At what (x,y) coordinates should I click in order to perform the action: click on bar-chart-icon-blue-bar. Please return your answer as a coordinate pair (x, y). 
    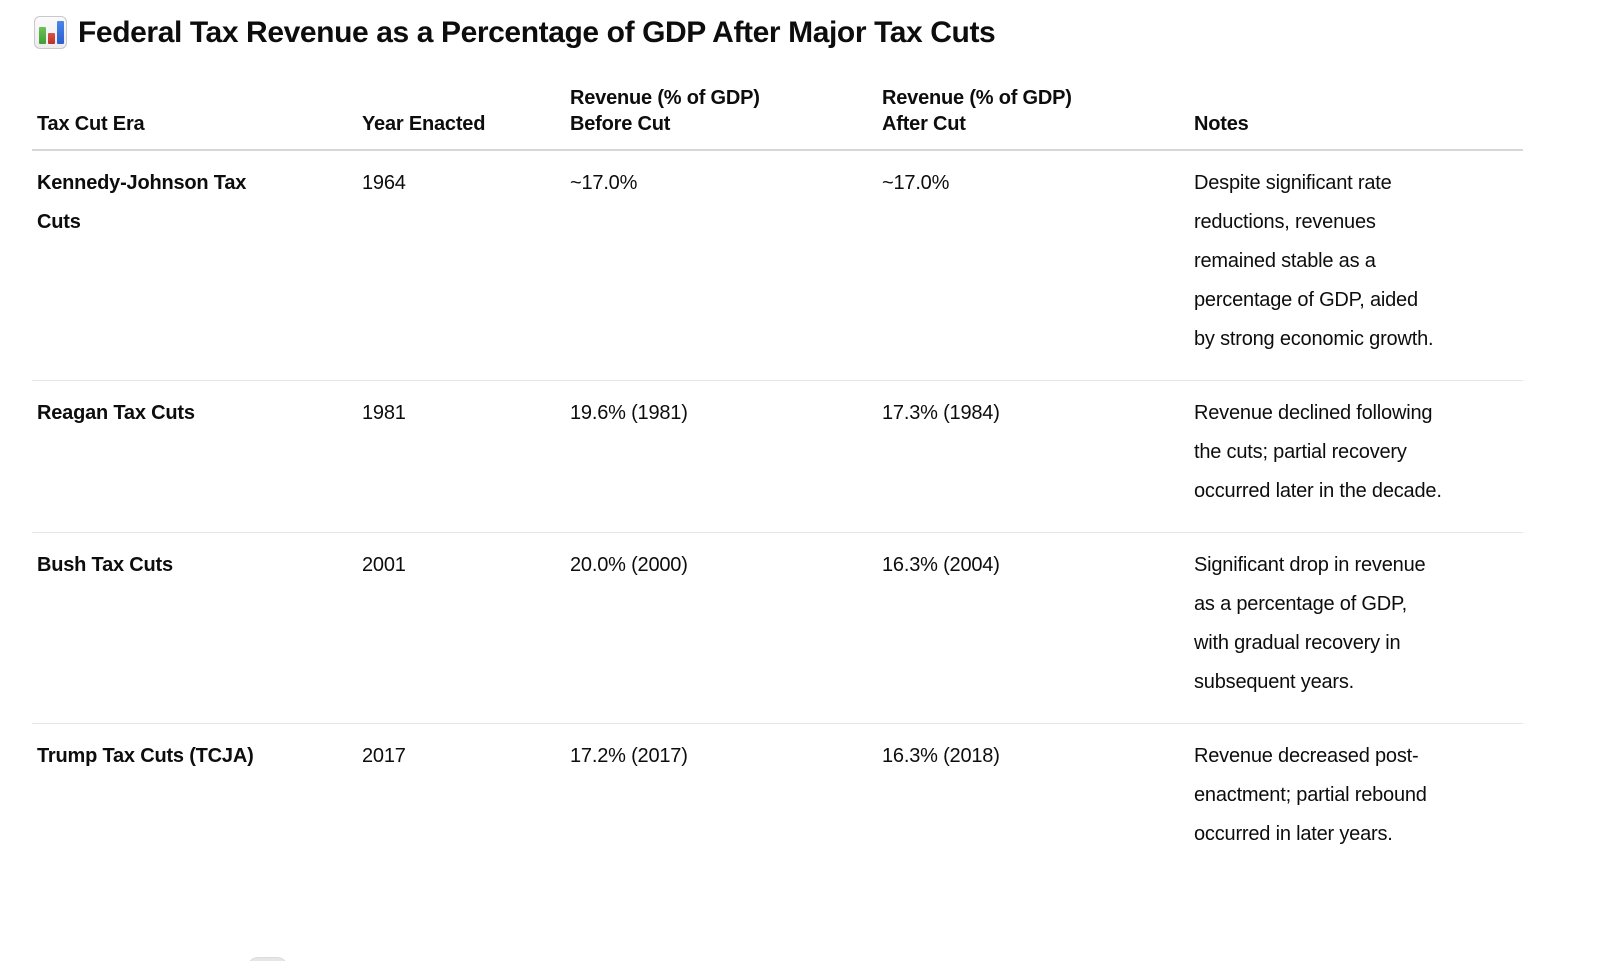
    Looking at the image, I should click on (60, 32).